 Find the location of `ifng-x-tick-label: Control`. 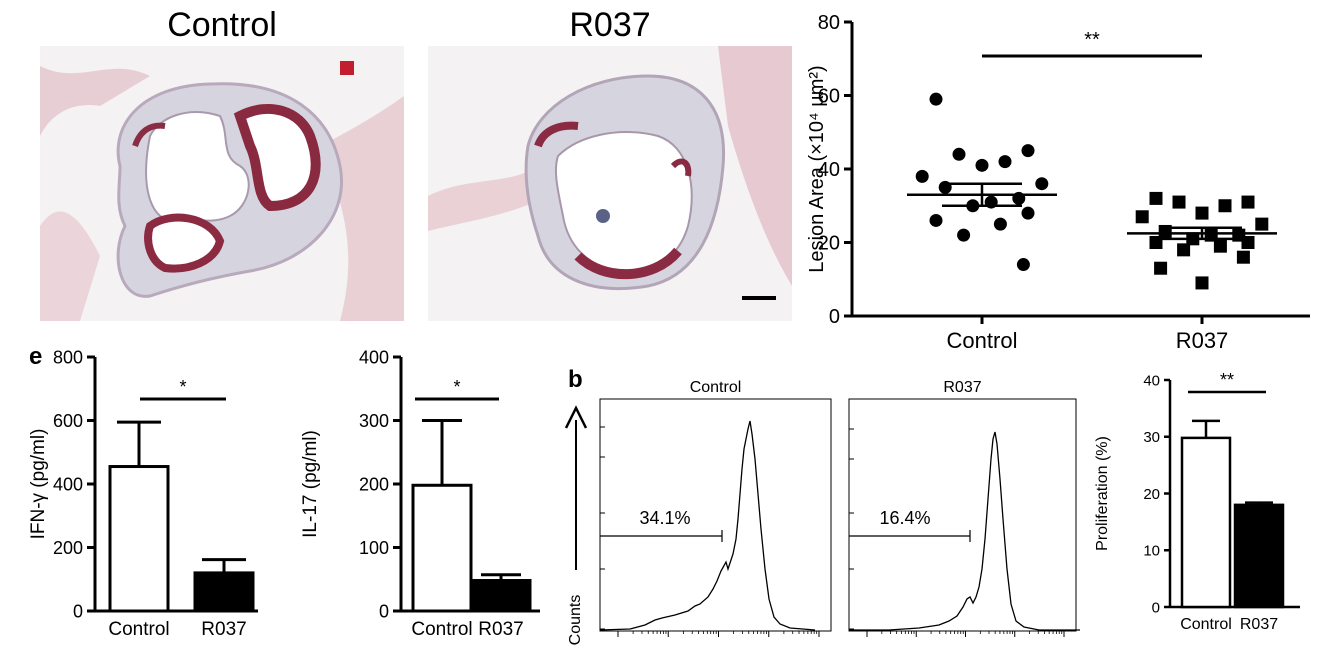

ifng-x-tick-label: Control is located at coordinates (138, 629).